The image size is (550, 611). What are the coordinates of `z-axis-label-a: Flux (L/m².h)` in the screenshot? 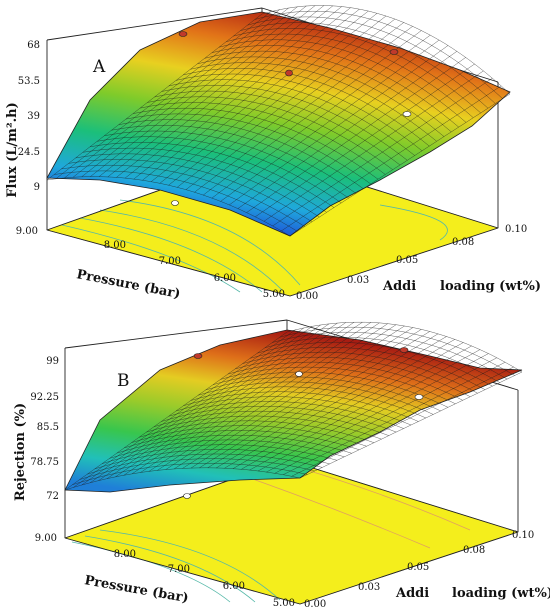 It's located at (12, 150).